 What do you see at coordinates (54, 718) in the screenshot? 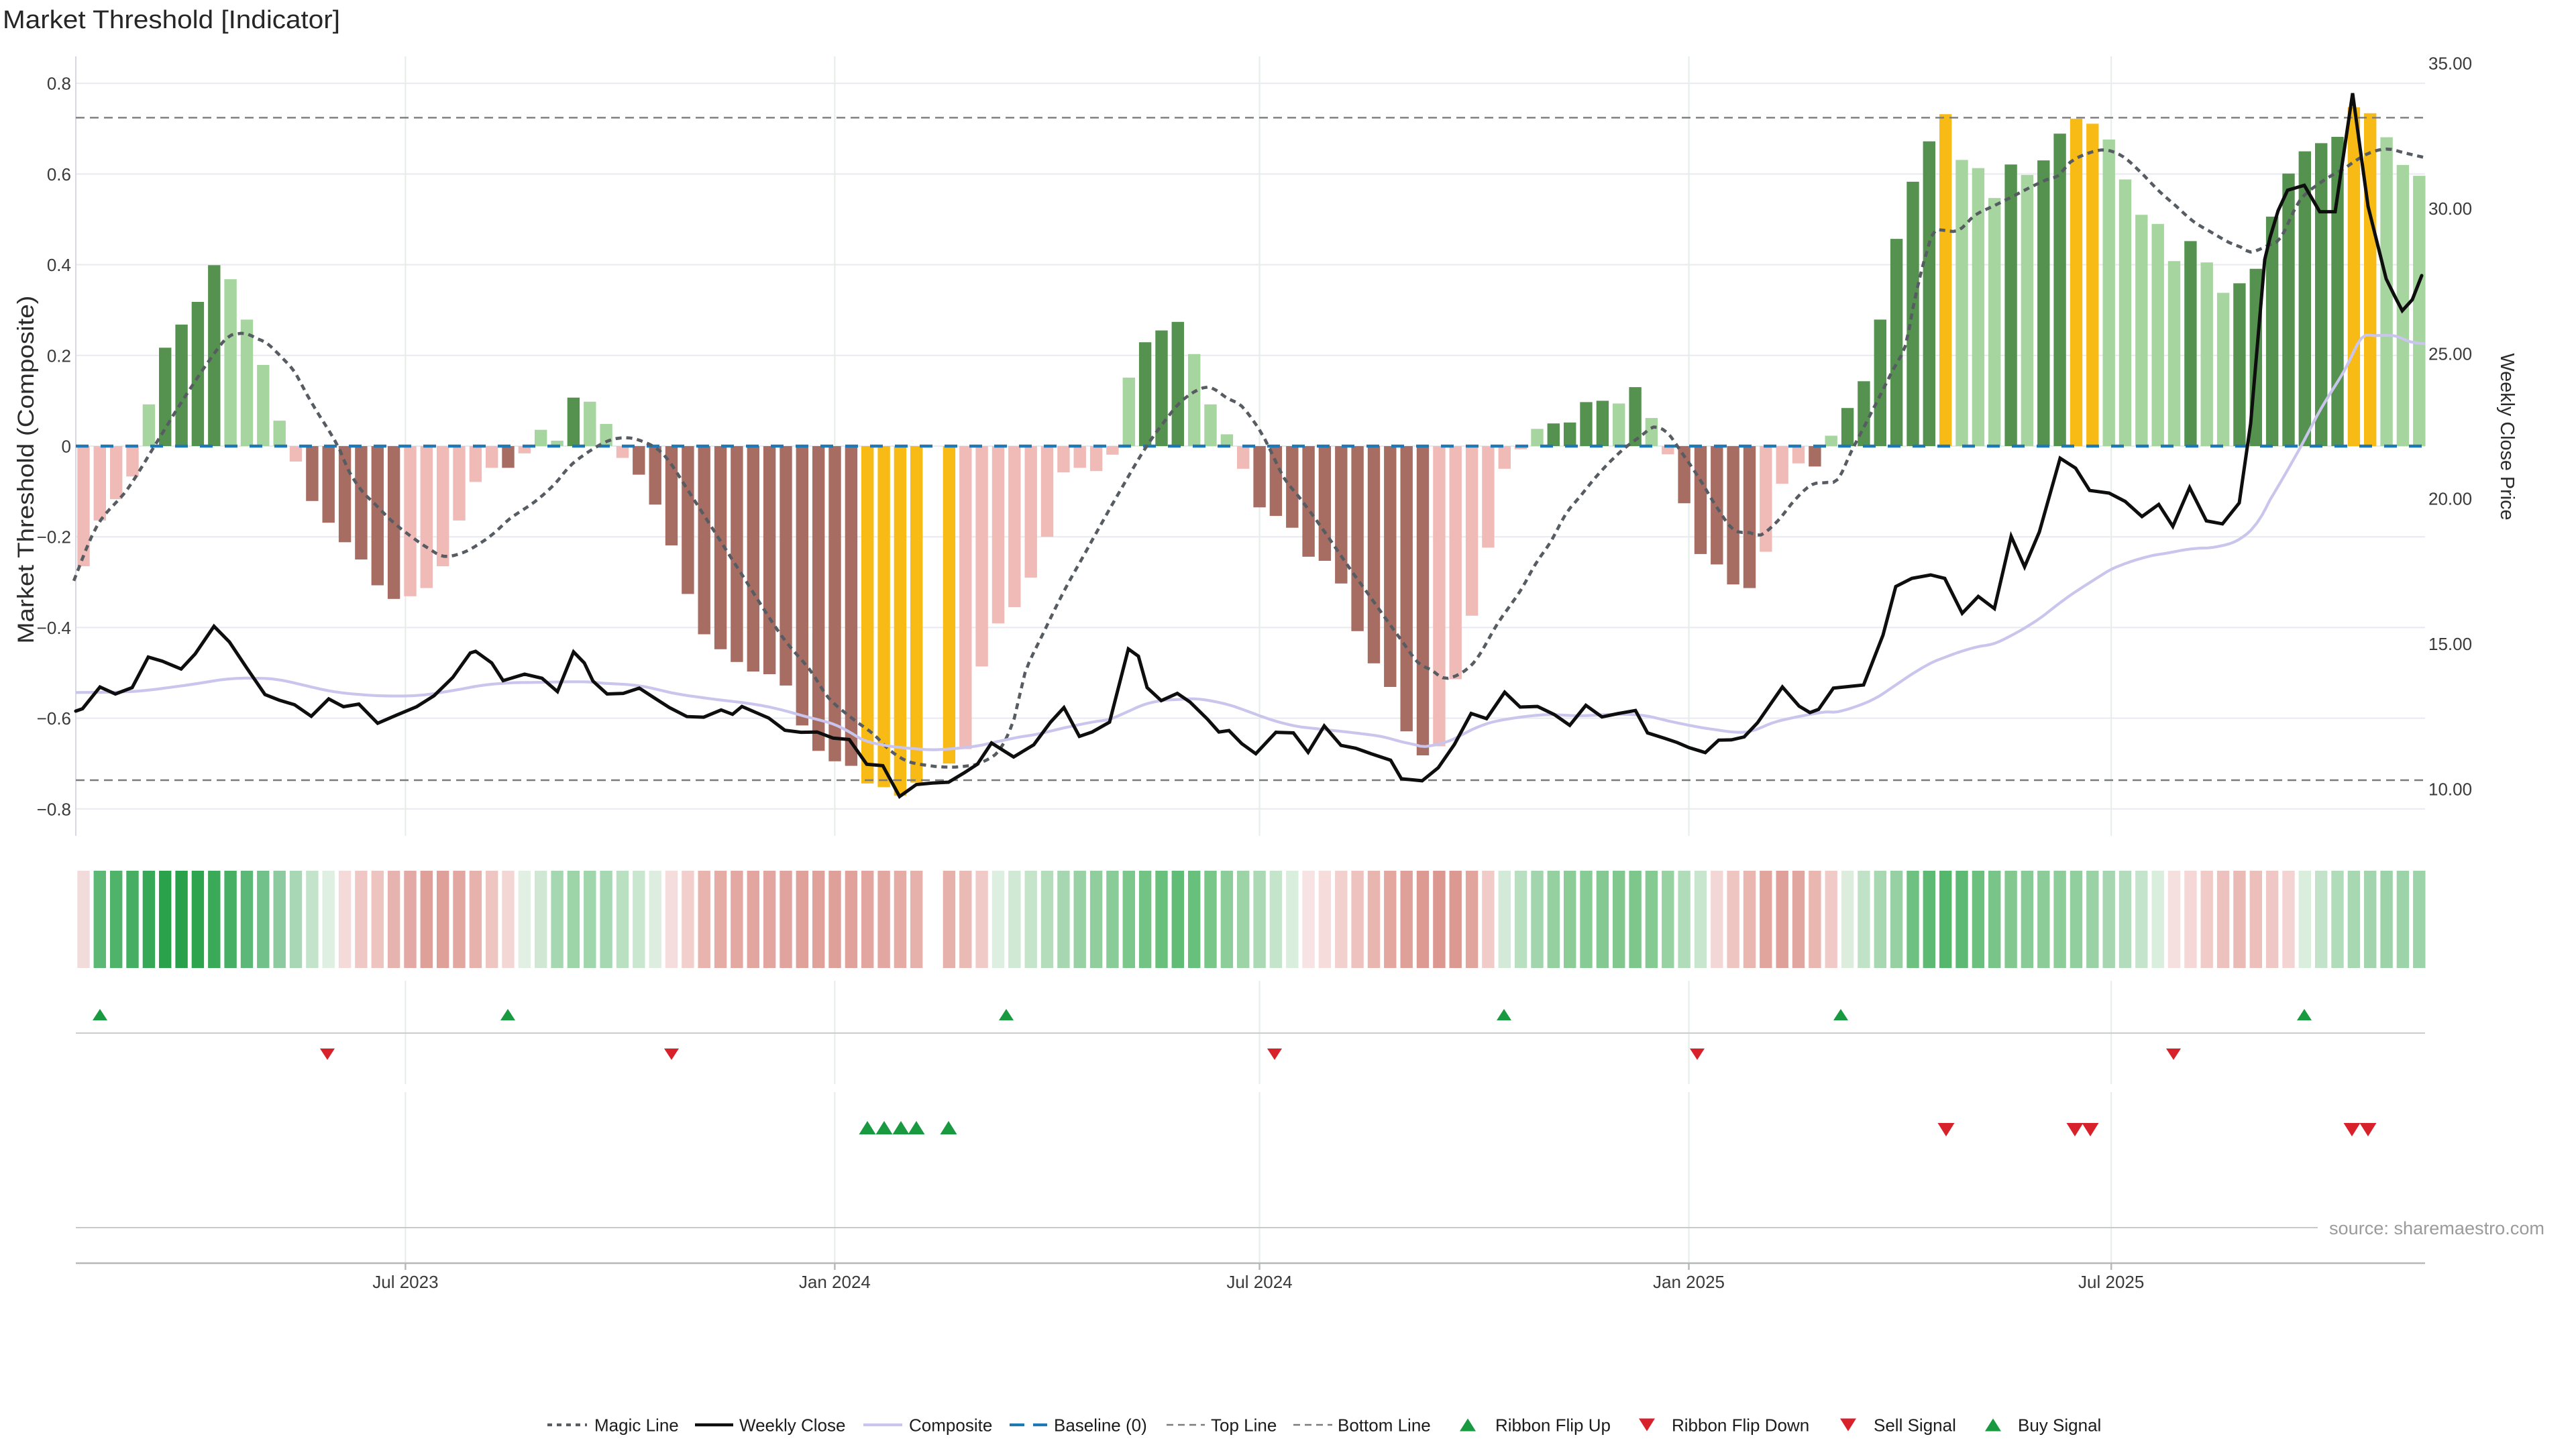
I see `svg-text: −0.6` at bounding box center [54, 718].